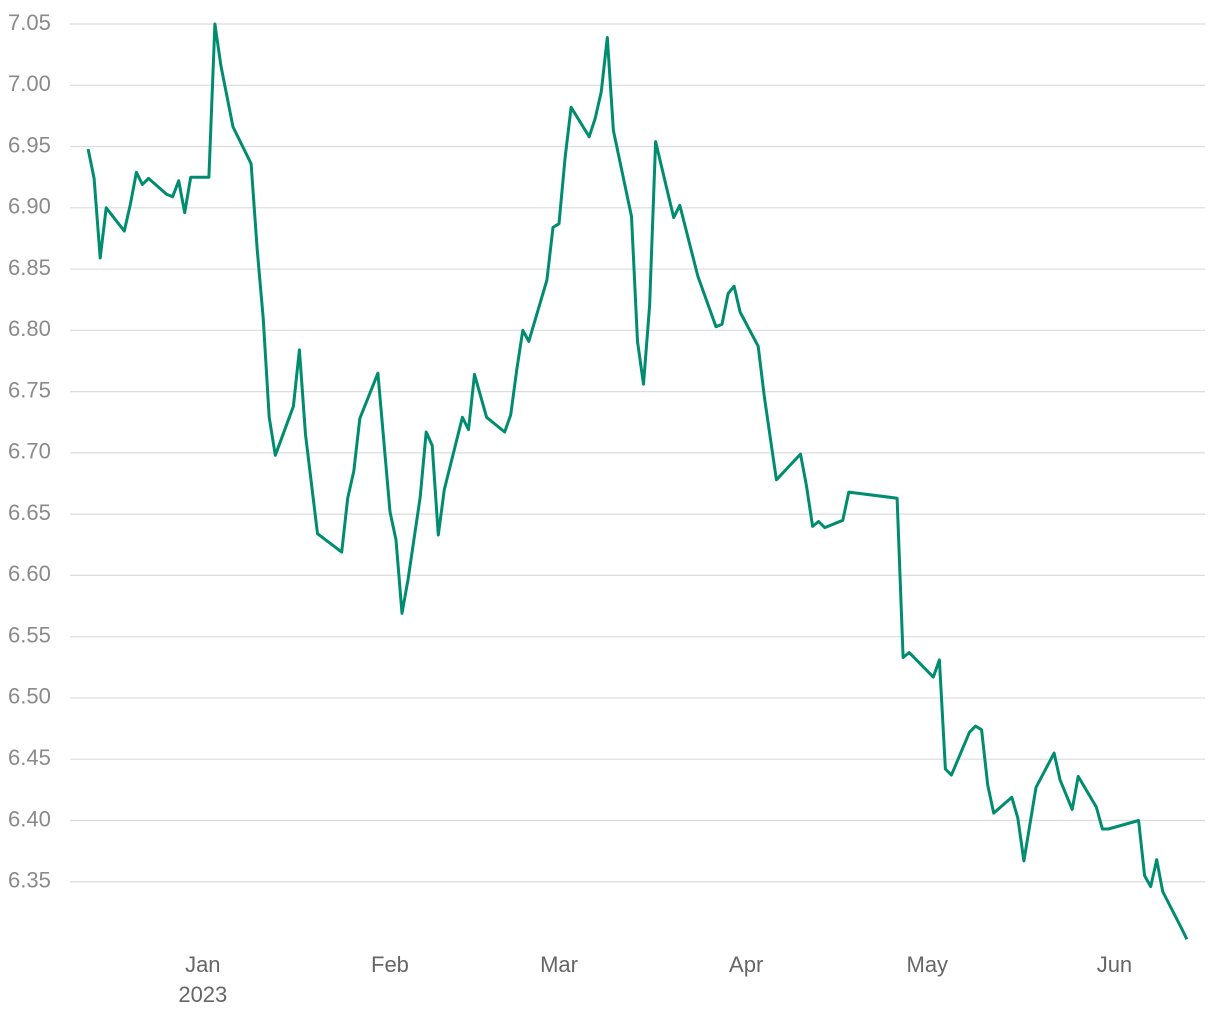  Describe the element at coordinates (29, 451) in the screenshot. I see `y-tick-label: 6.70` at that location.